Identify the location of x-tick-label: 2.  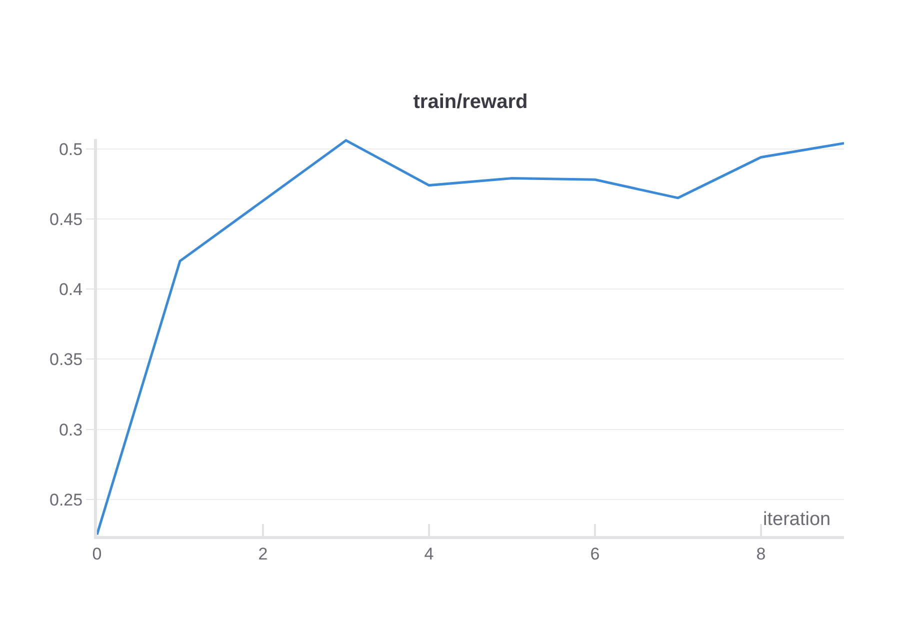
(263, 554).